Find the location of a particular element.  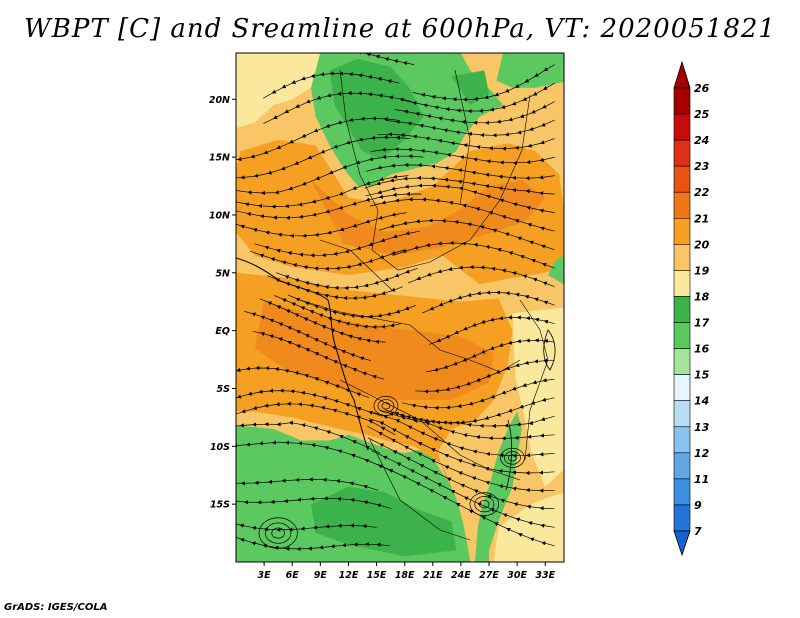

colorbar-label: 18 is located at coordinates (702, 296).